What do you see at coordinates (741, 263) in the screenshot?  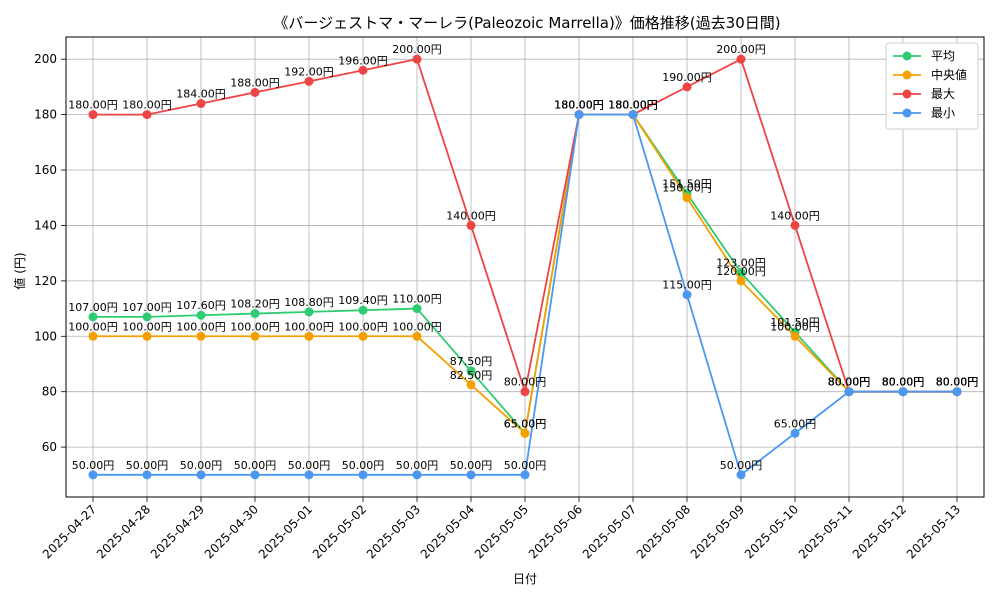 I see `data-label: 123.00円` at bounding box center [741, 263].